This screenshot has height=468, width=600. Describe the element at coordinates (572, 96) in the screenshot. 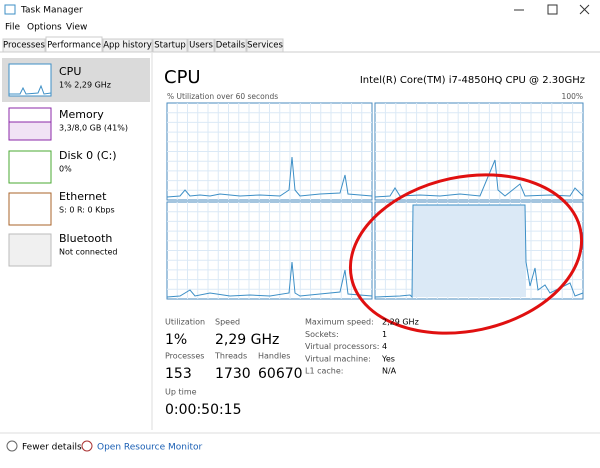

I see `graph-max: 100%` at that location.